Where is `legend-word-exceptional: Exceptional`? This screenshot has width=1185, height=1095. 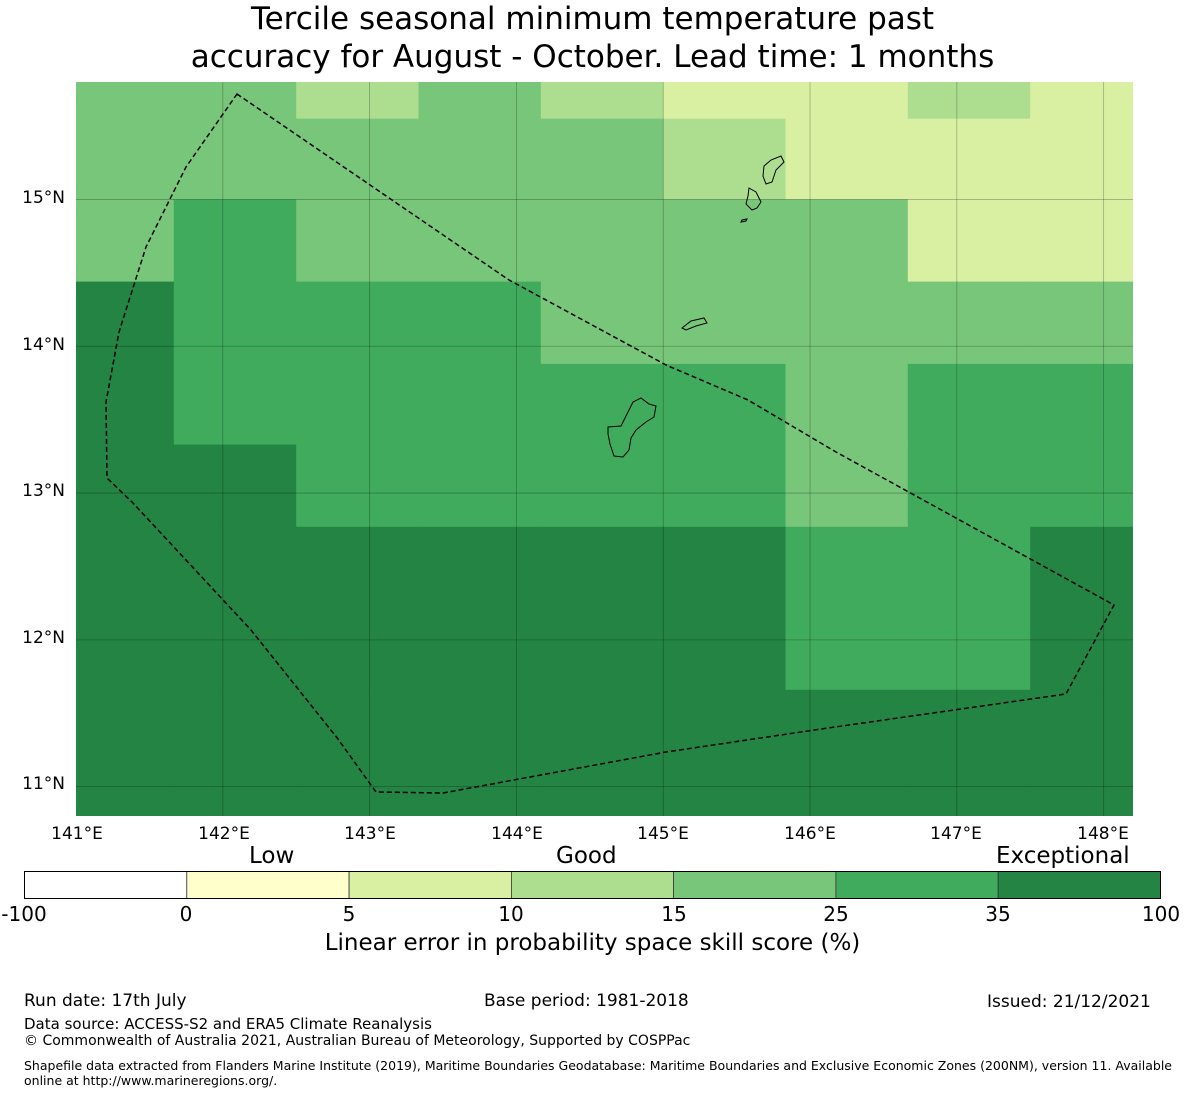
legend-word-exceptional: Exceptional is located at coordinates (1063, 856).